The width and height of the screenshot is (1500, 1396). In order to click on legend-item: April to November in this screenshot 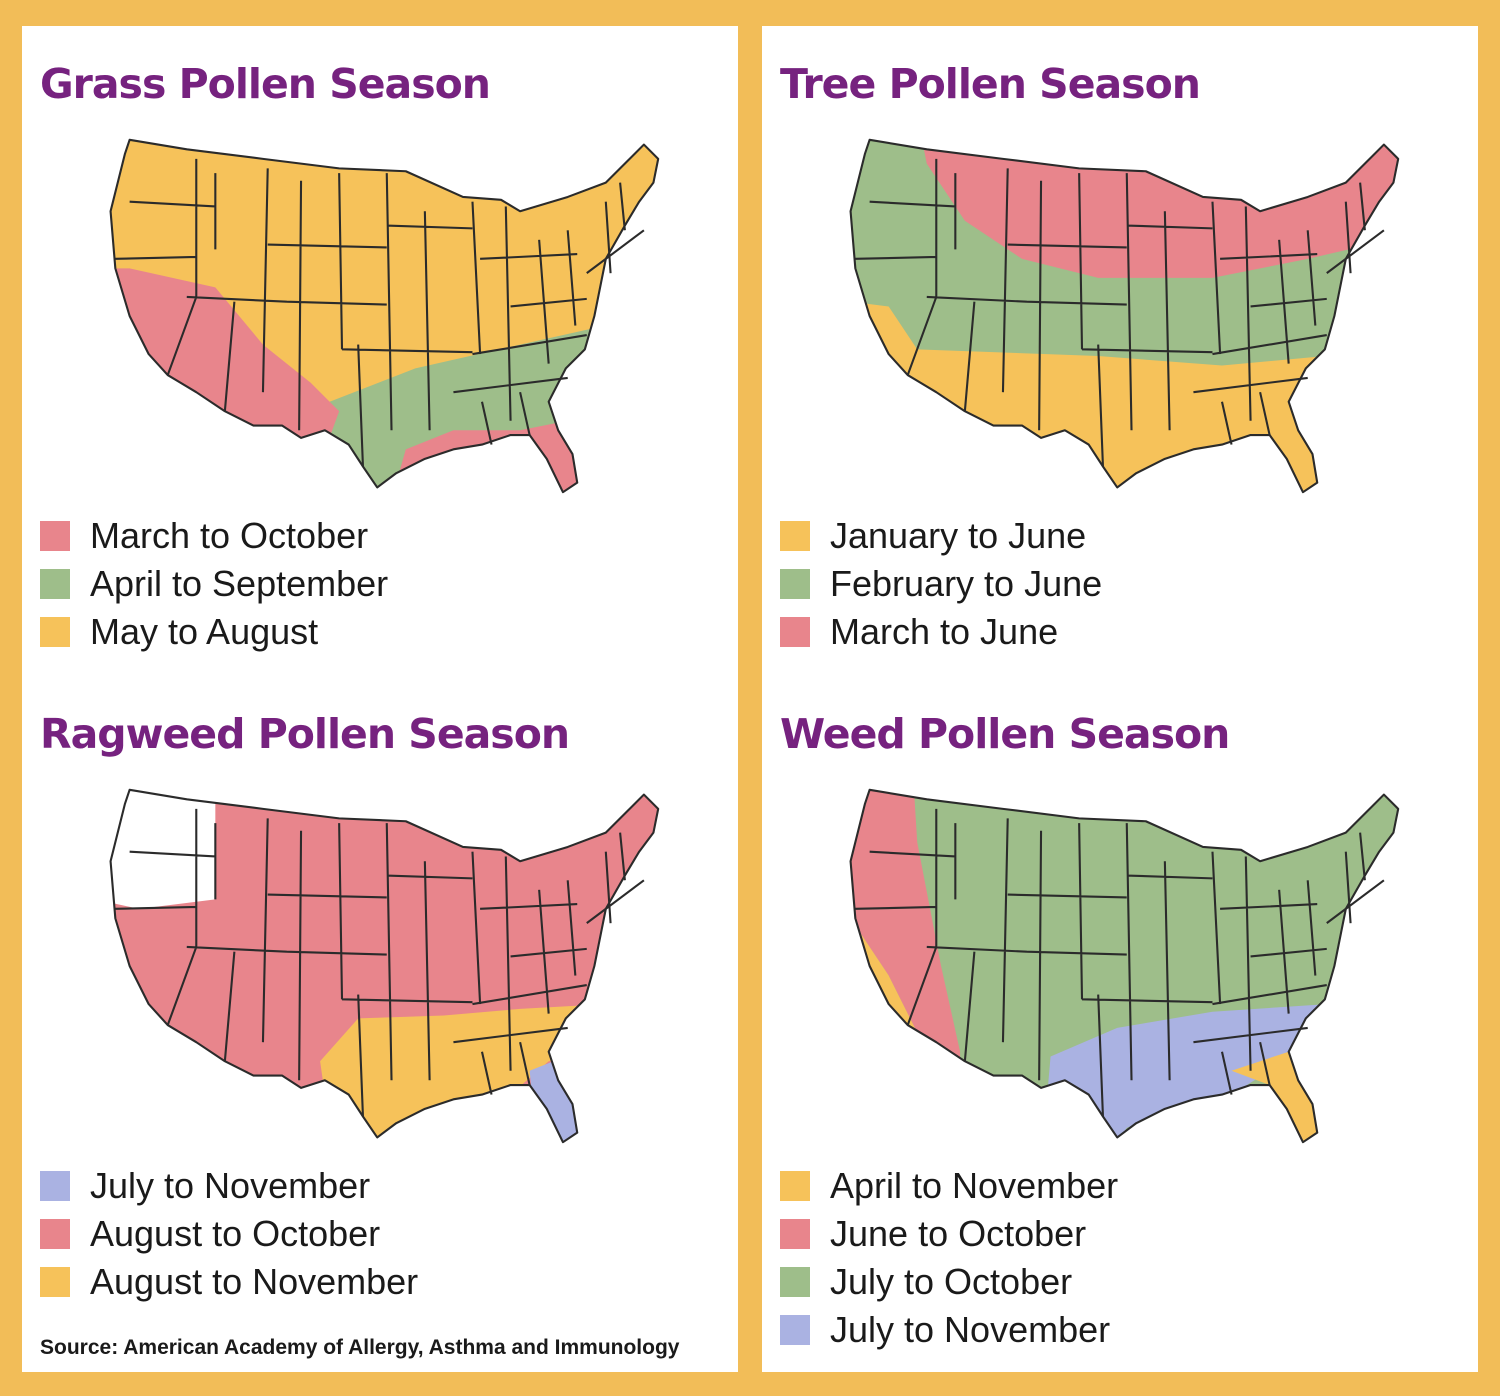, I will do `click(949, 1186)`.